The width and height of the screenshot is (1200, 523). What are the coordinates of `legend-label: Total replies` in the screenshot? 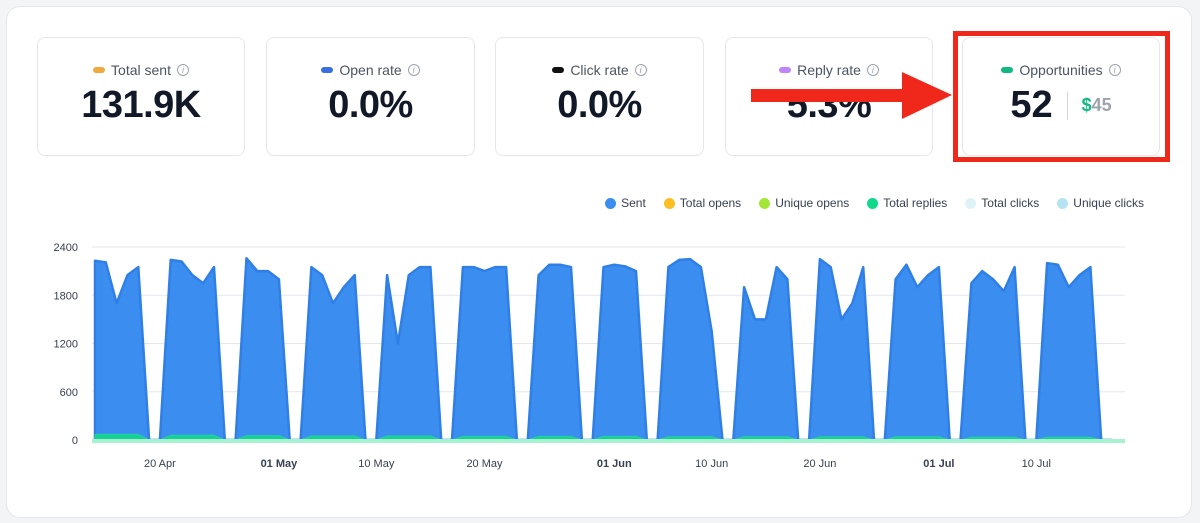 It's located at (915, 203).